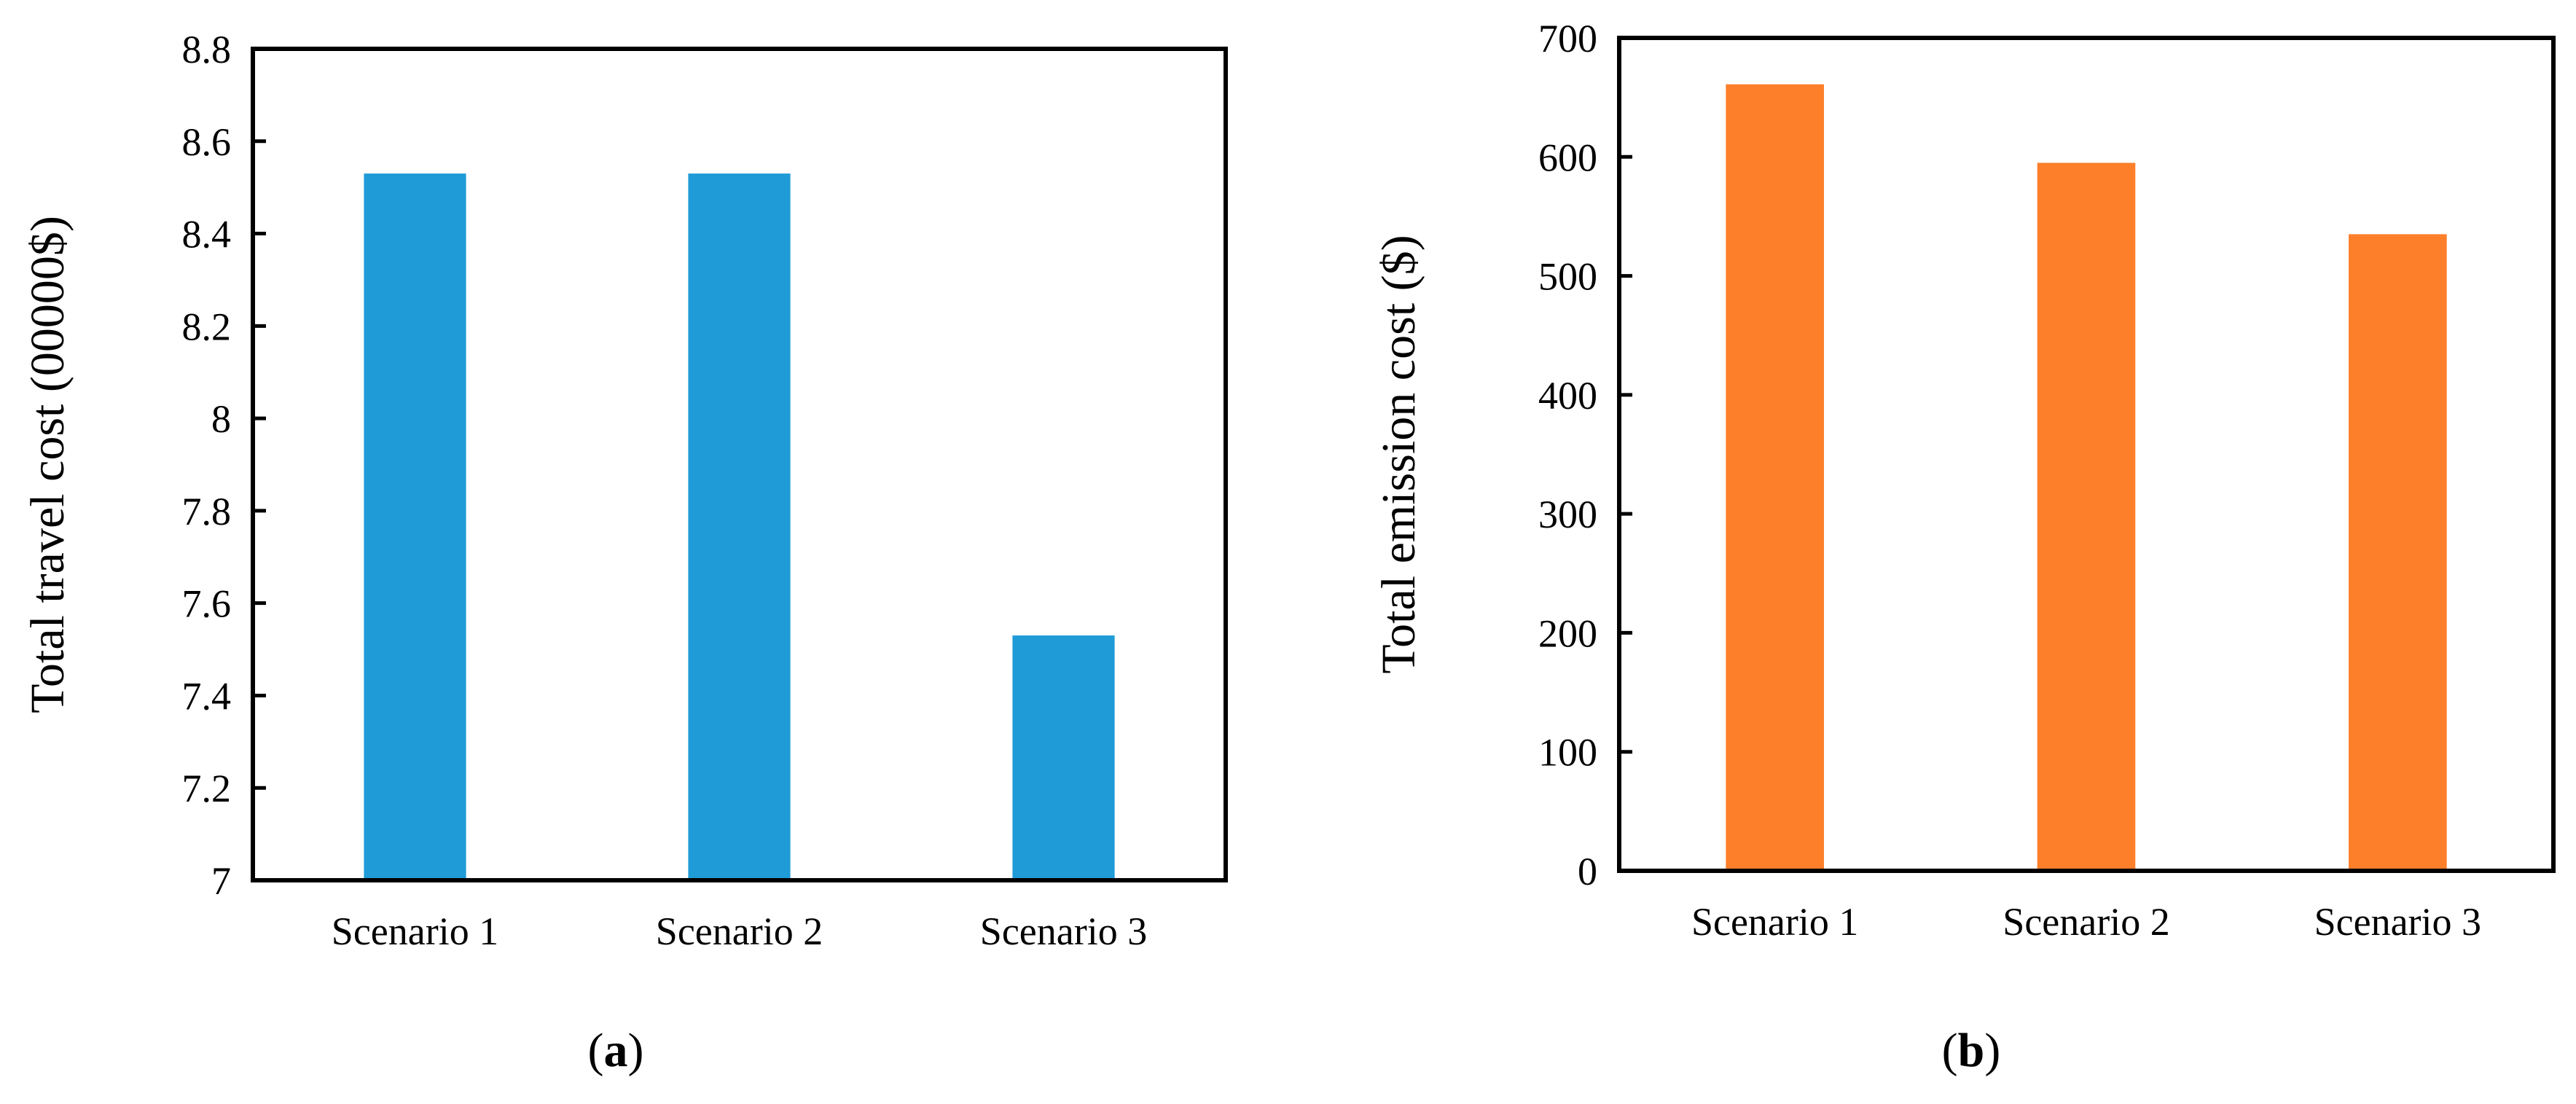  I want to click on panel-caption-b: (b), so click(1971, 1050).